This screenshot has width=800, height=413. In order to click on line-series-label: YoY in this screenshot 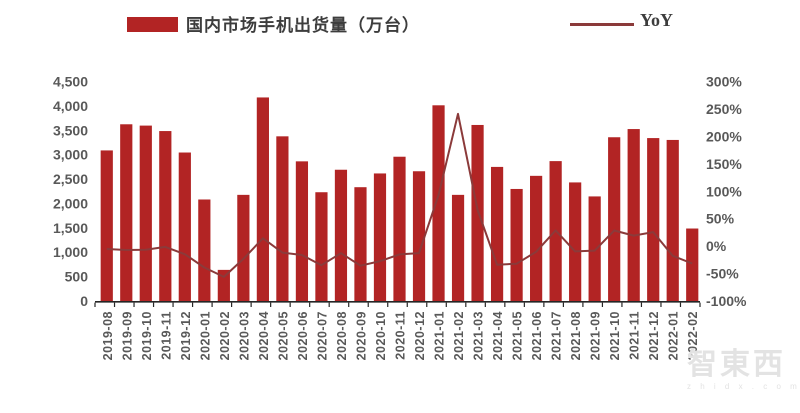, I will do `click(657, 20)`.